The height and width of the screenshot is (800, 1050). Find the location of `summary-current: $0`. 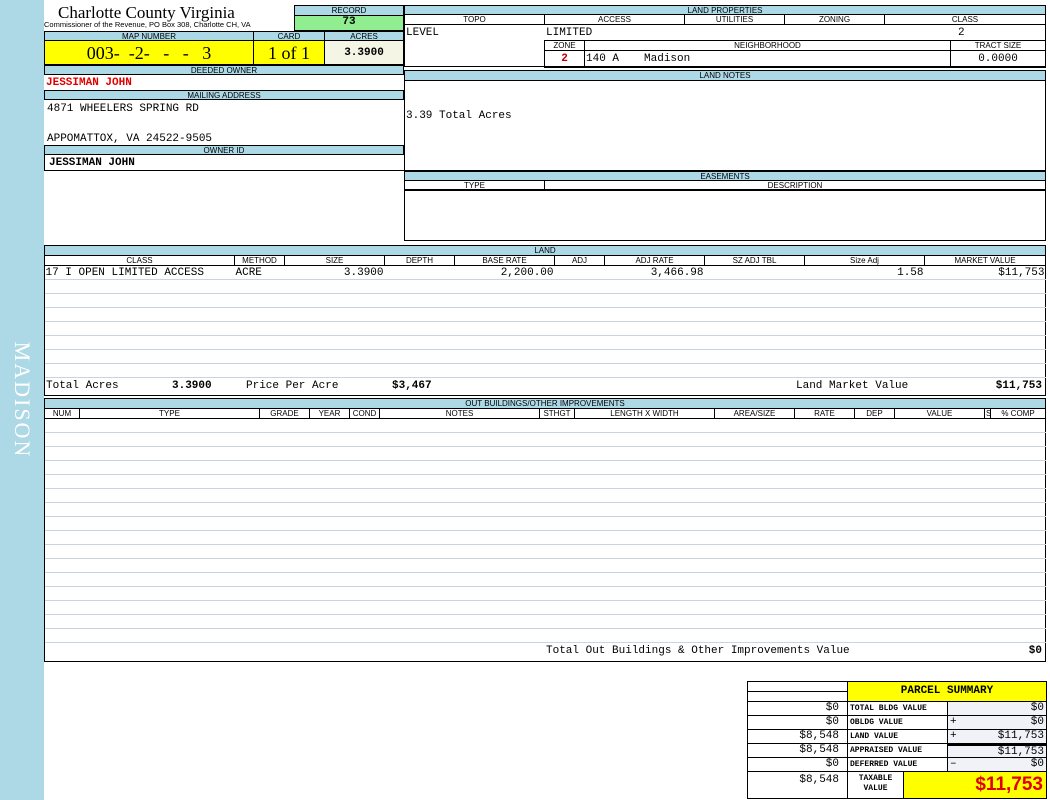

summary-current: $0 is located at coordinates (997, 708).